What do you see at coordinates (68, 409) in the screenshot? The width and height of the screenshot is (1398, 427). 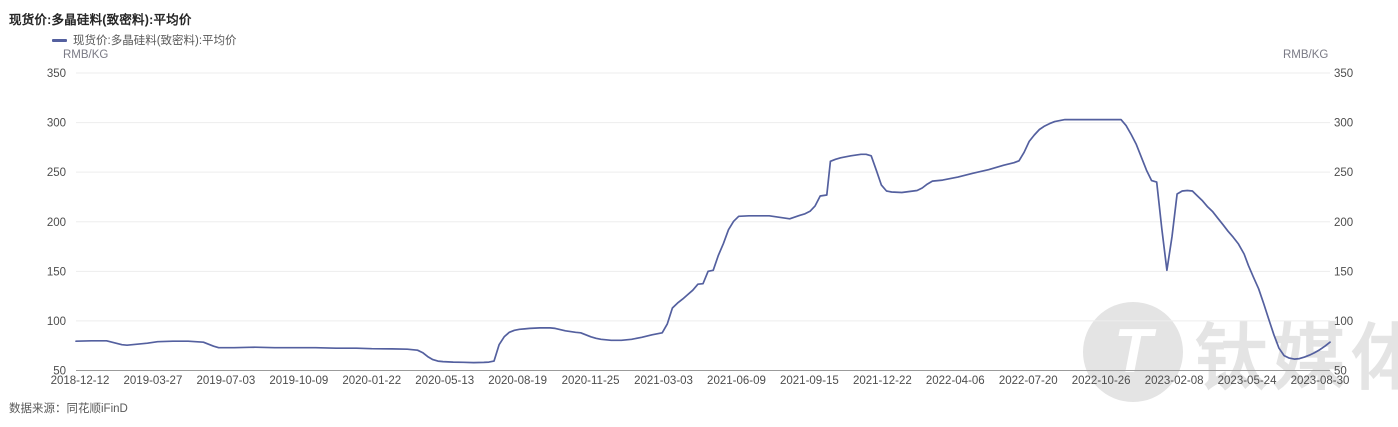 I see `data-source-note: 数据来源：同花顺iFinD` at bounding box center [68, 409].